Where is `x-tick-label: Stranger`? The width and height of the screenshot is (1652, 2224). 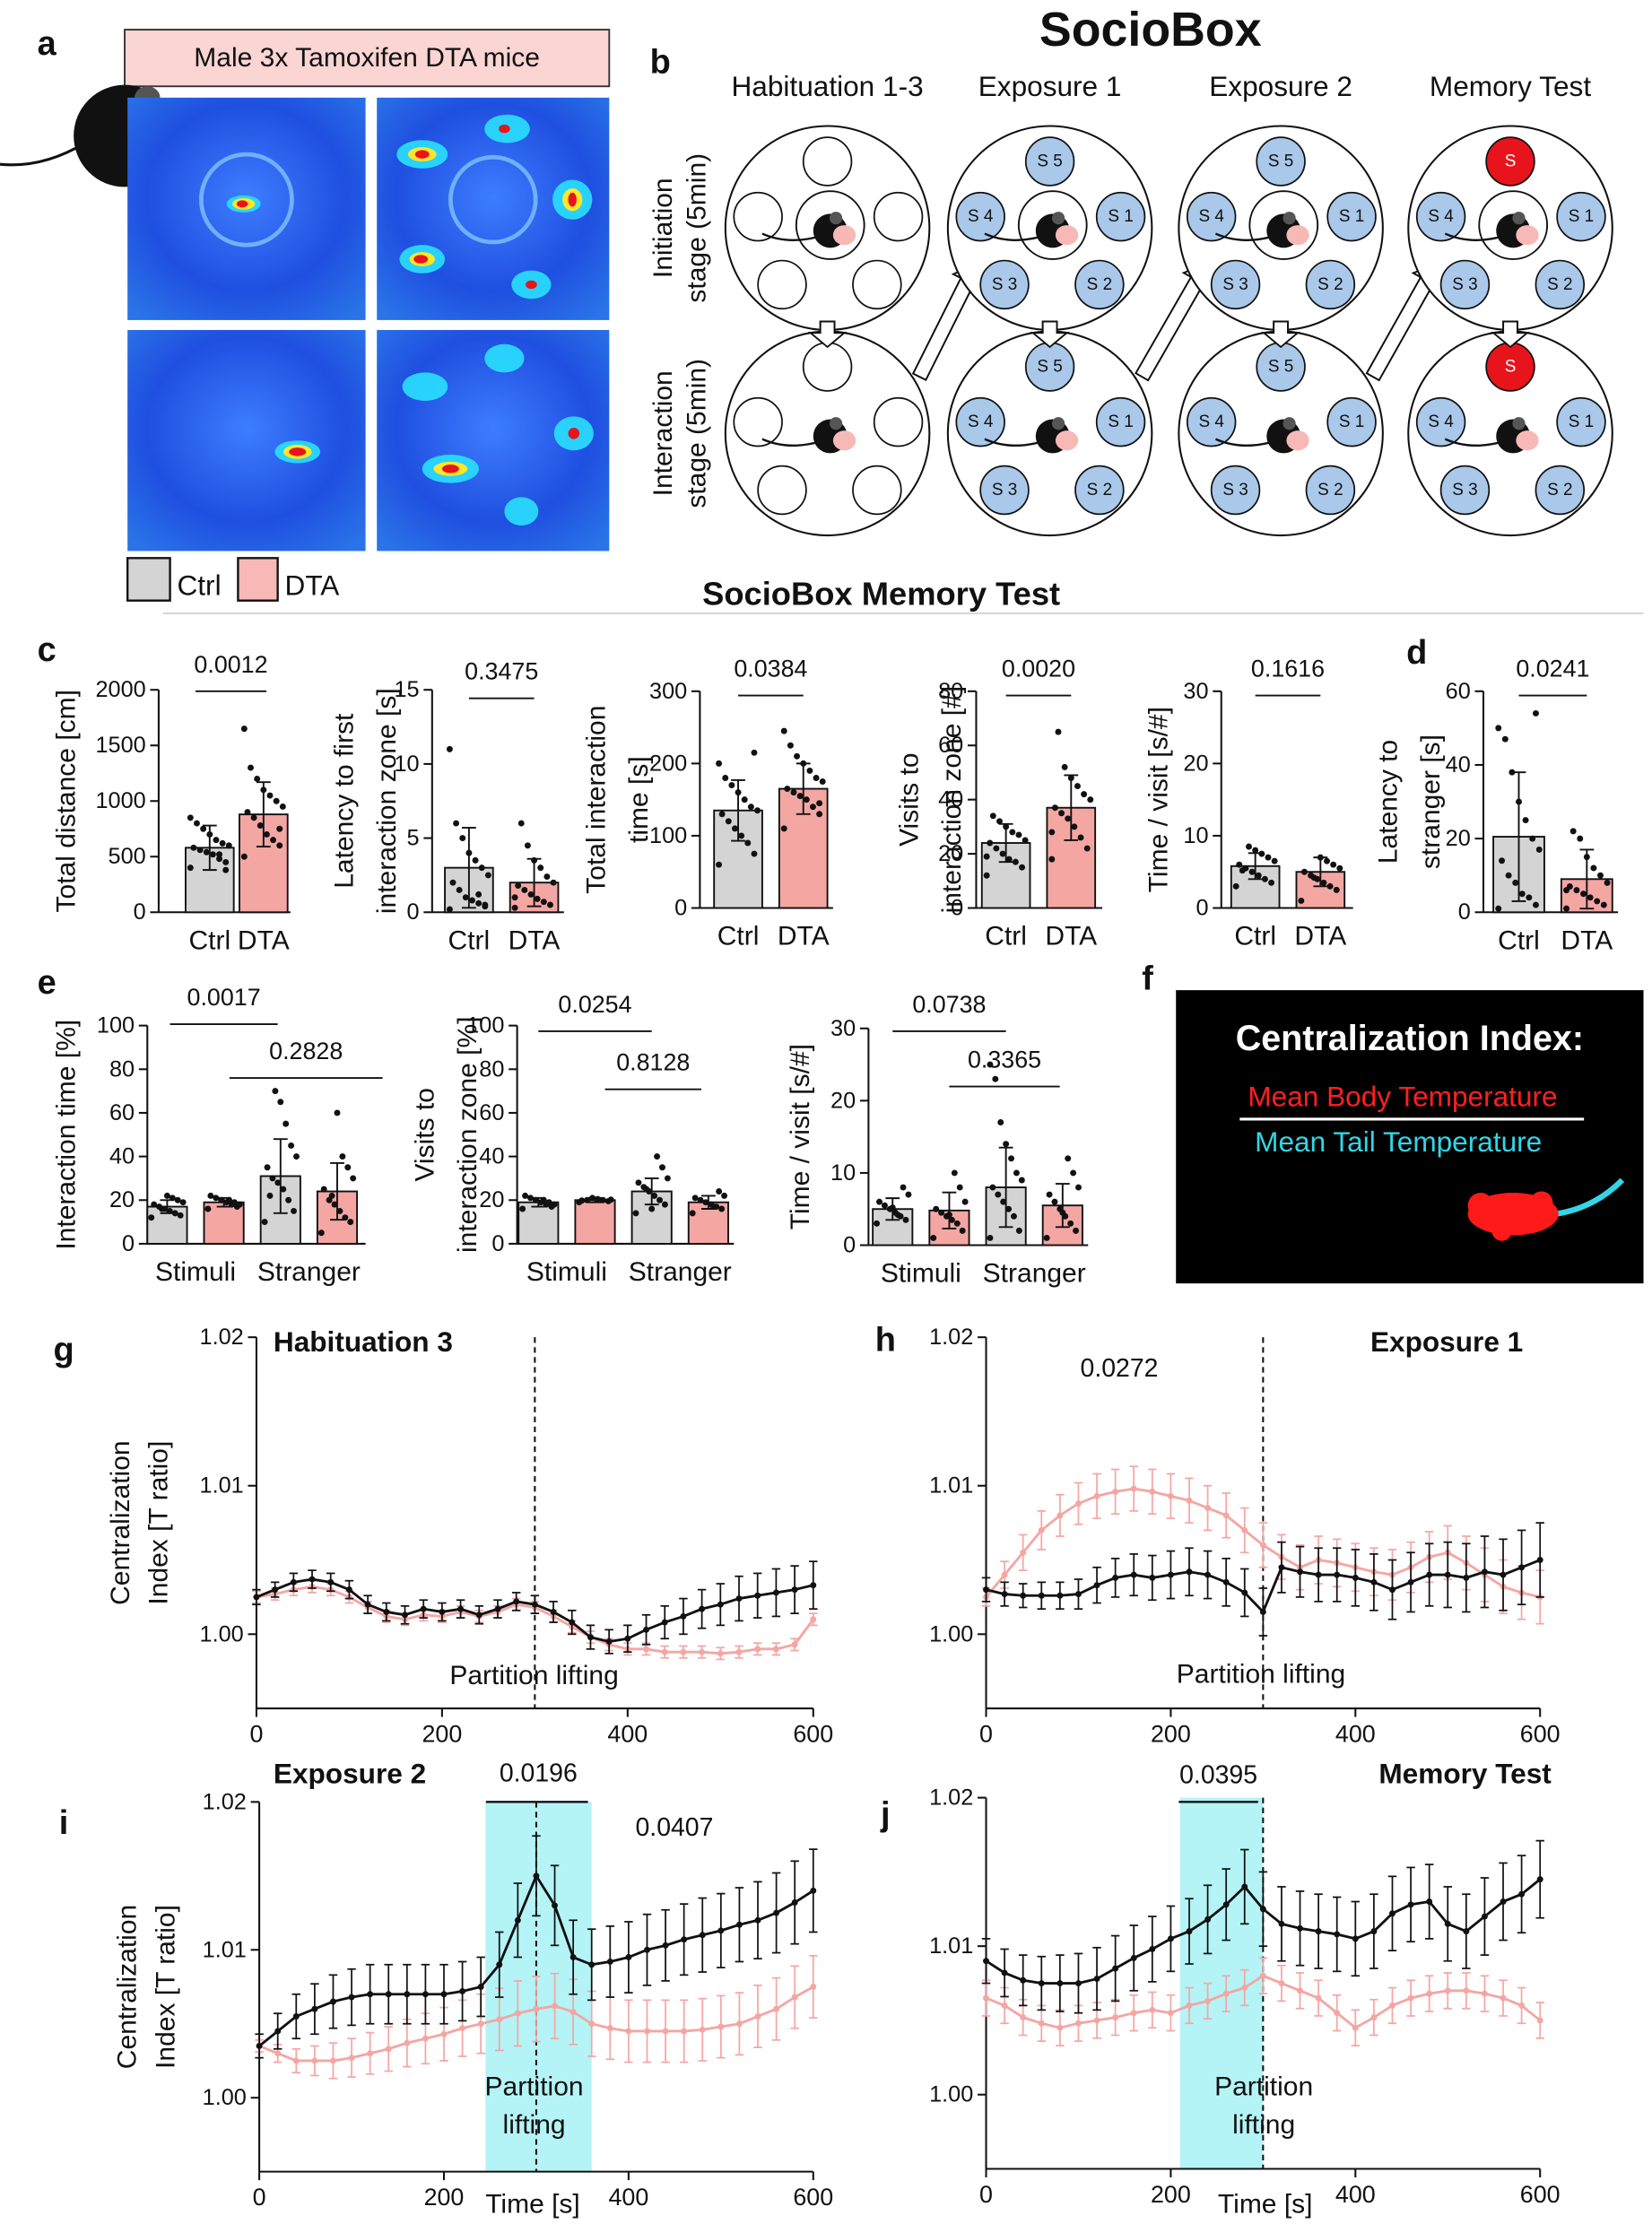 x-tick-label: Stranger is located at coordinates (680, 1272).